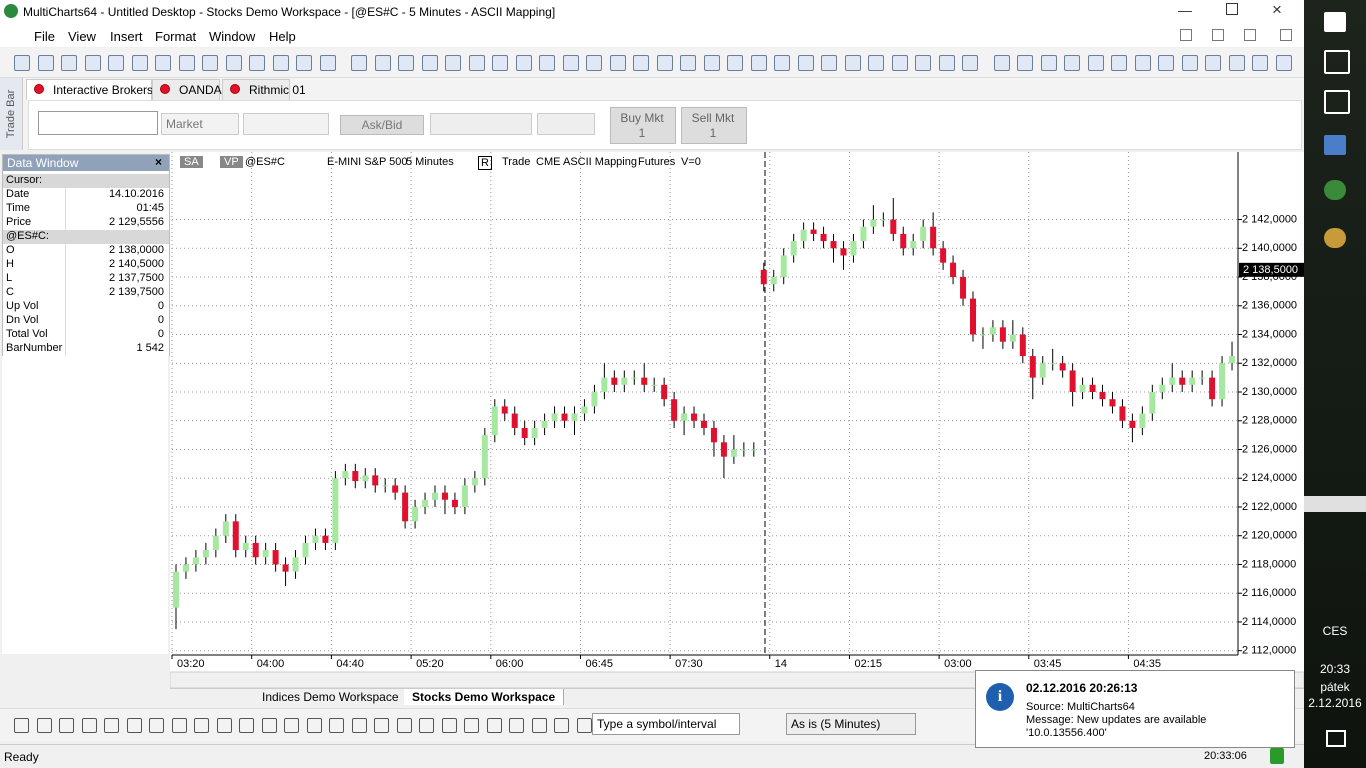 The width and height of the screenshot is (1366, 768). What do you see at coordinates (282, 36) in the screenshot?
I see `menu-item: Help` at bounding box center [282, 36].